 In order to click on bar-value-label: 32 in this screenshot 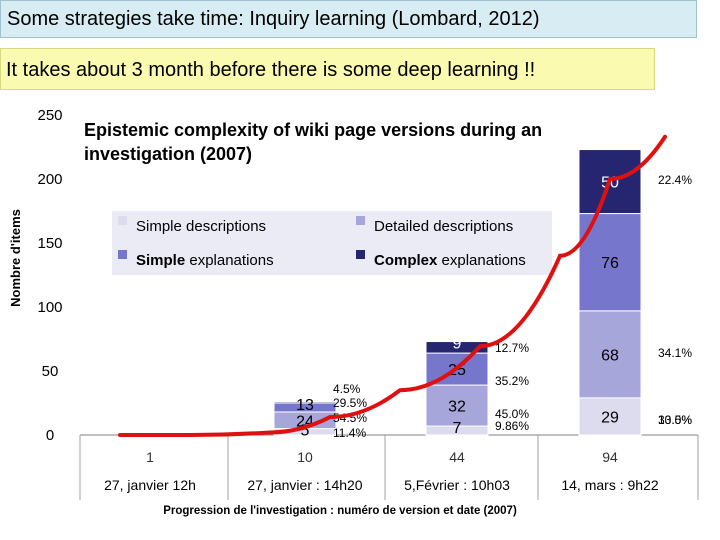, I will do `click(457, 407)`.